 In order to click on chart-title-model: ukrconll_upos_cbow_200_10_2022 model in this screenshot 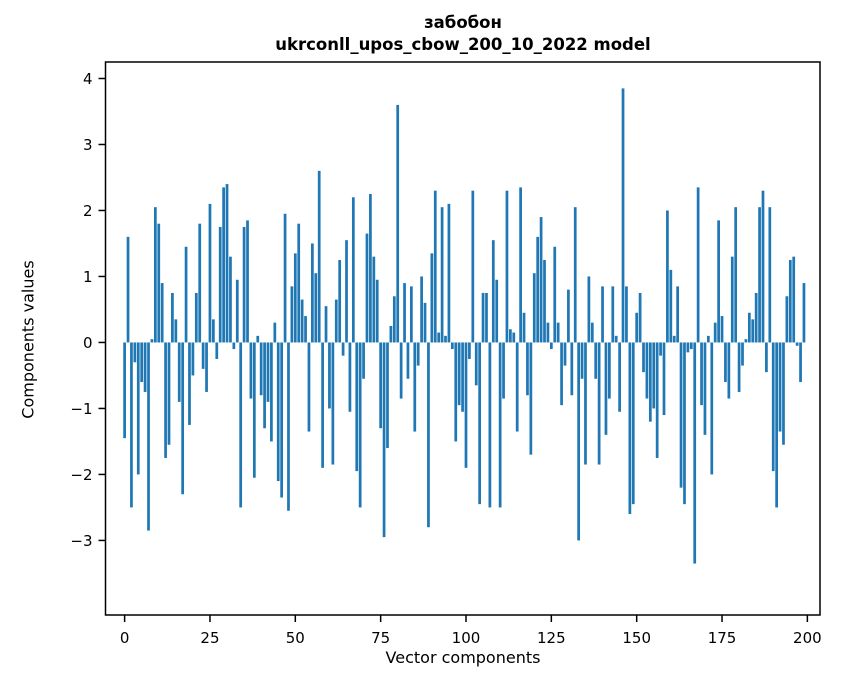, I will do `click(463, 45)`.